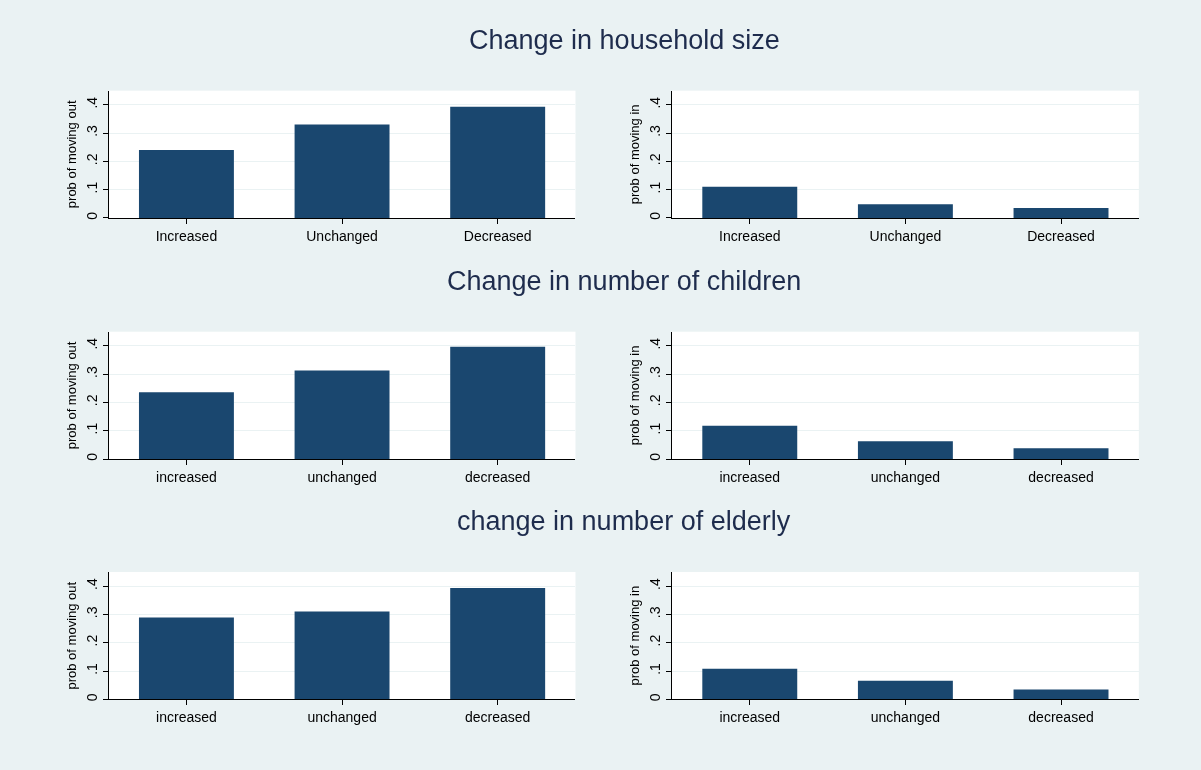  What do you see at coordinates (624, 281) in the screenshot?
I see `chart-title: Change in number of children` at bounding box center [624, 281].